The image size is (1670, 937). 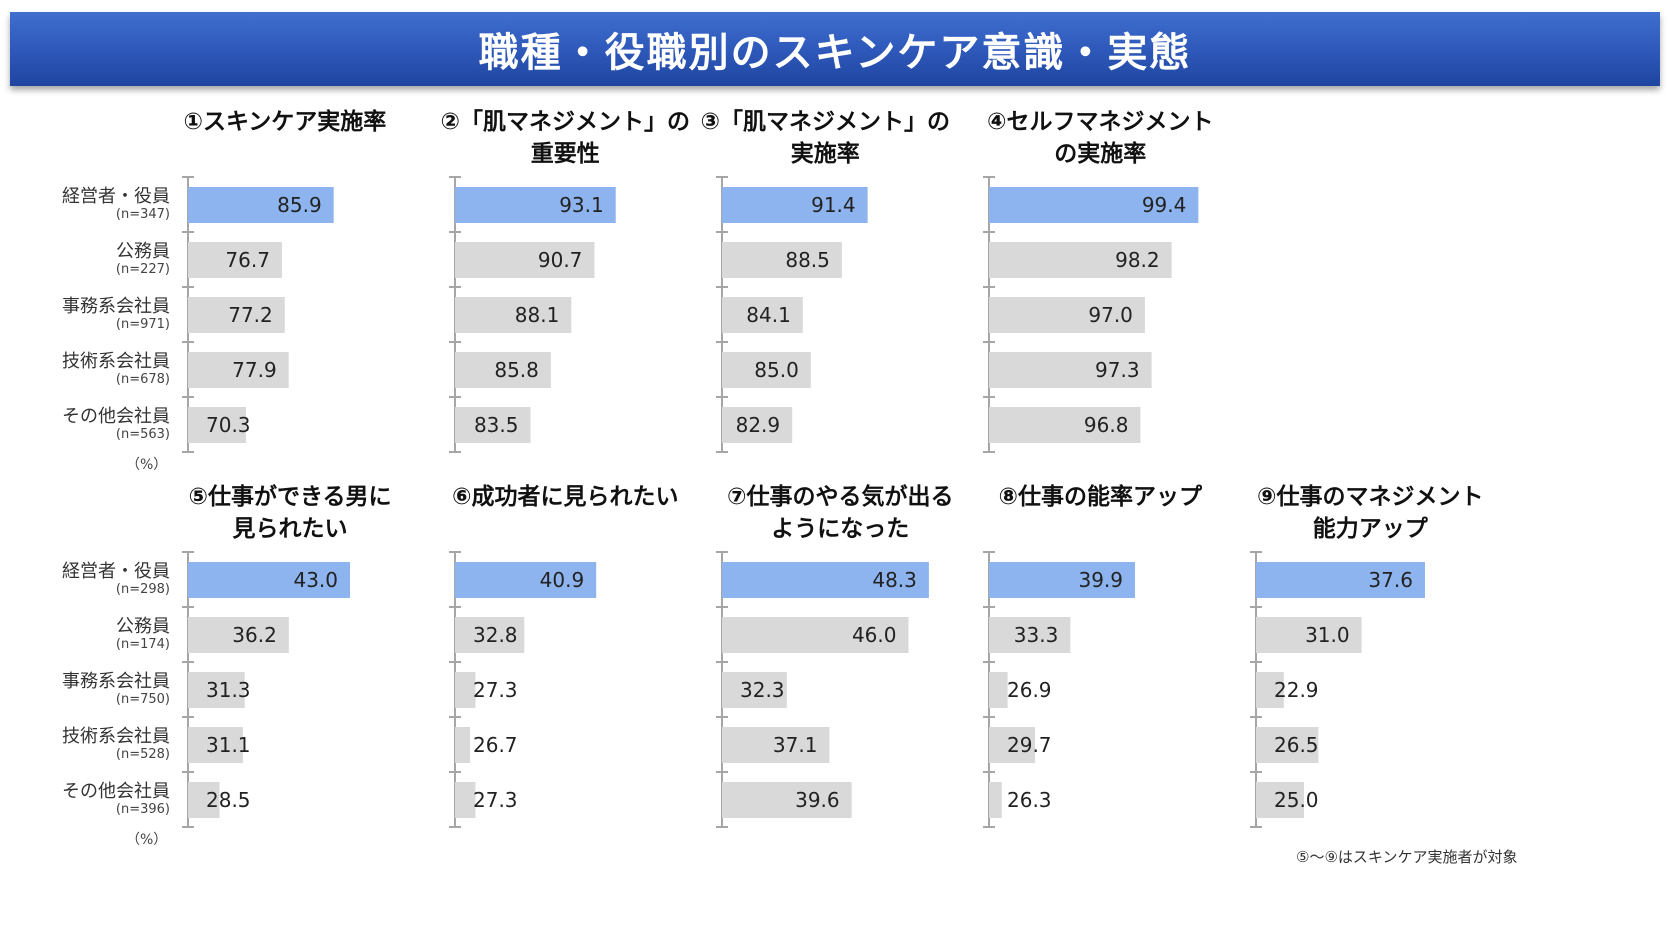 I want to click on data-label: 39.6, so click(x=817, y=800).